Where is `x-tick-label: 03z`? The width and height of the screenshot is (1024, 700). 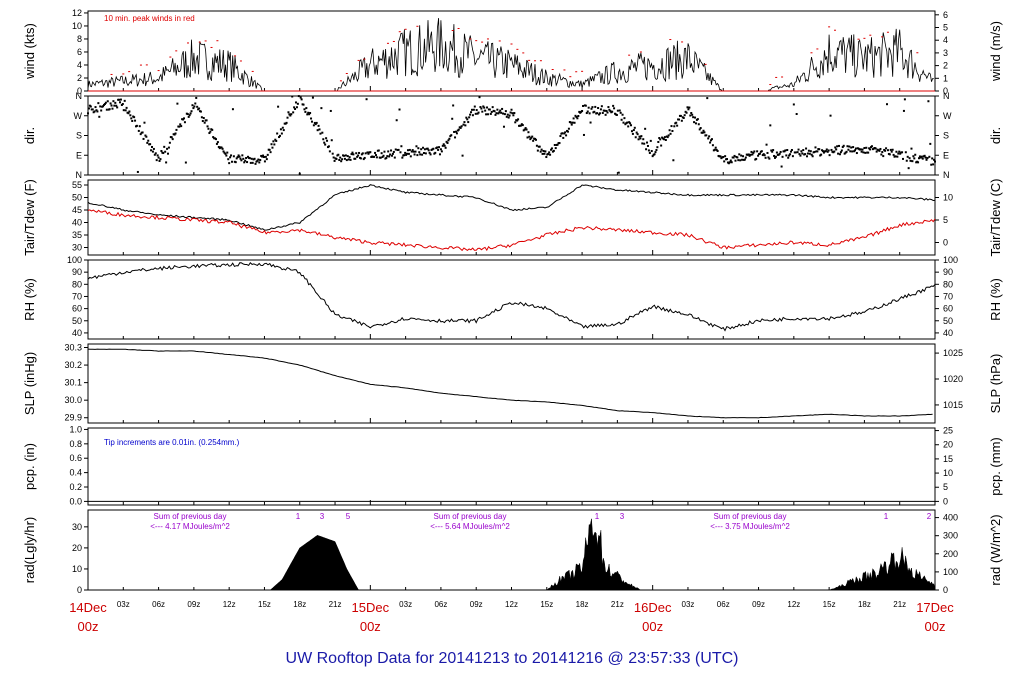 x-tick-label: 03z is located at coordinates (123, 604).